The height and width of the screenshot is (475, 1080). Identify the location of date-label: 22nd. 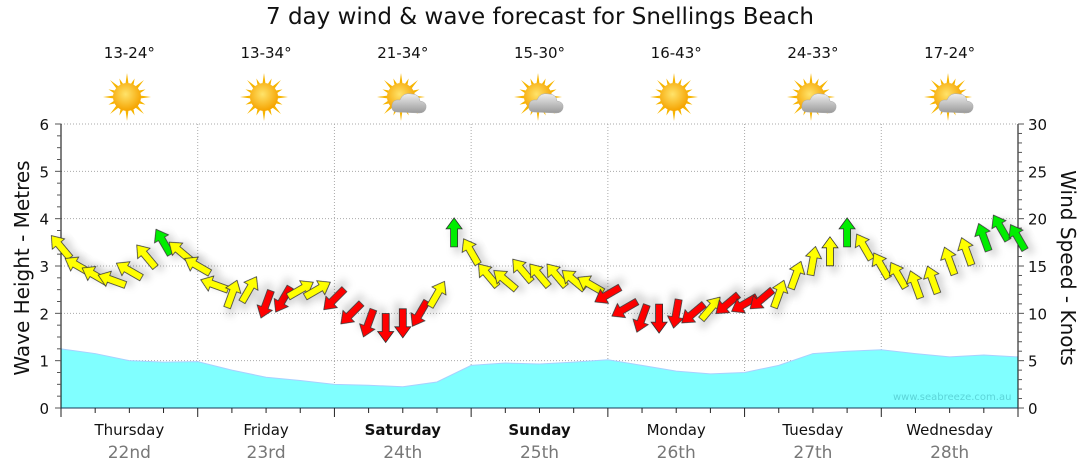
(129, 453).